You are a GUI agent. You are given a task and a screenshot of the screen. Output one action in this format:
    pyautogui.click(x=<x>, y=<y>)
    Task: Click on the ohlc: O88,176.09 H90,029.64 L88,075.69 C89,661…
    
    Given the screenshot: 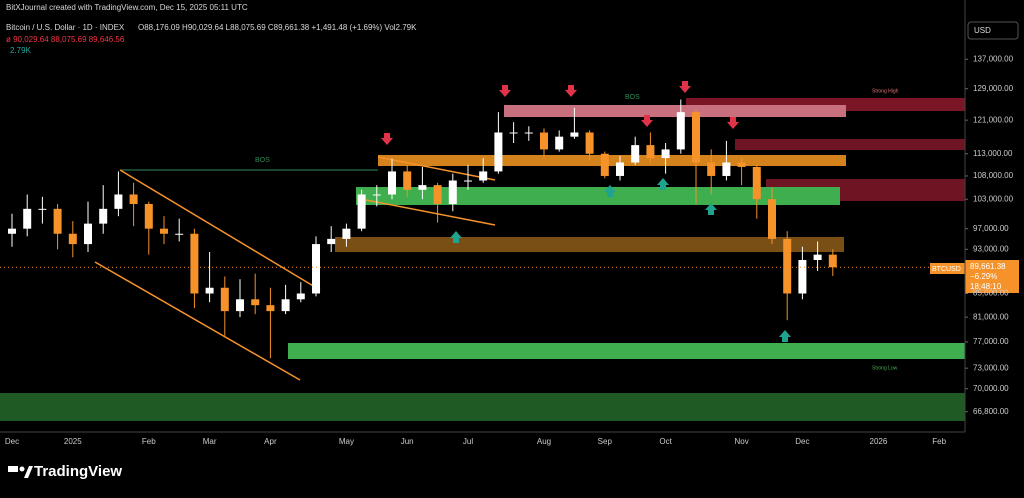 What is the action you would take?
    pyautogui.click(x=277, y=27)
    